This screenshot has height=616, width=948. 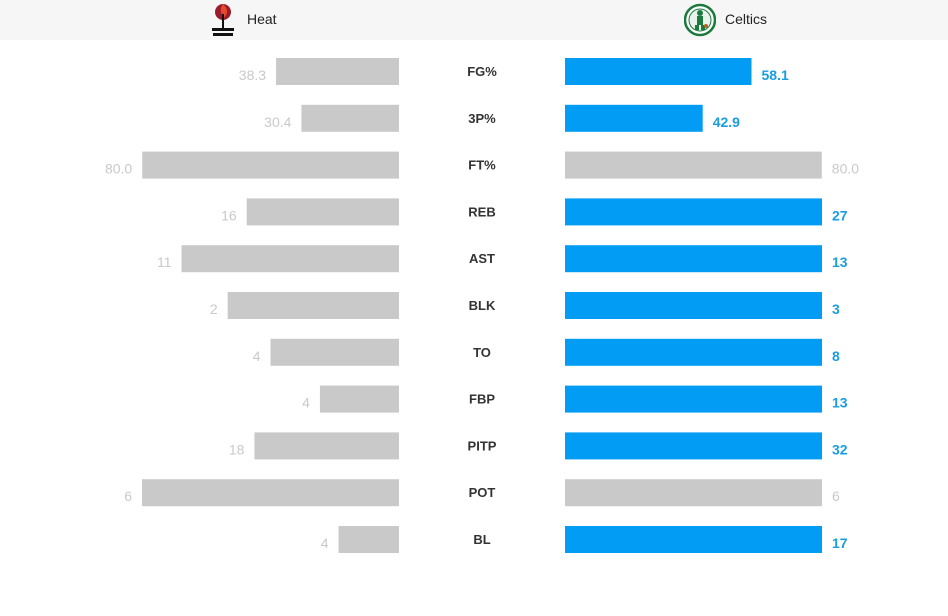 I want to click on celtics-value-reb: 27, so click(x=840, y=215).